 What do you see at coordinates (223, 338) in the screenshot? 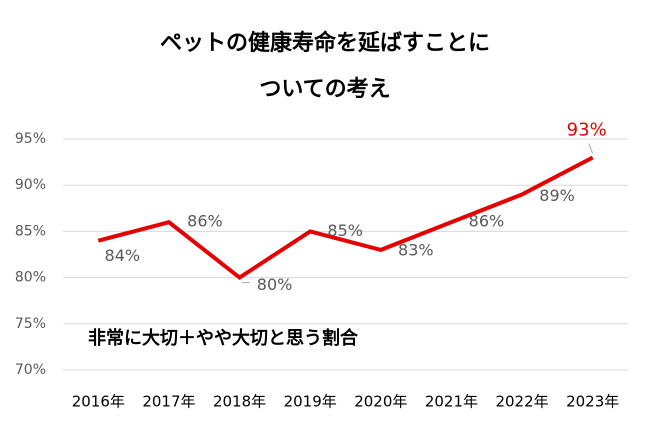
I see `annotation: 非常に大切＋やや大切と思う割合` at bounding box center [223, 338].